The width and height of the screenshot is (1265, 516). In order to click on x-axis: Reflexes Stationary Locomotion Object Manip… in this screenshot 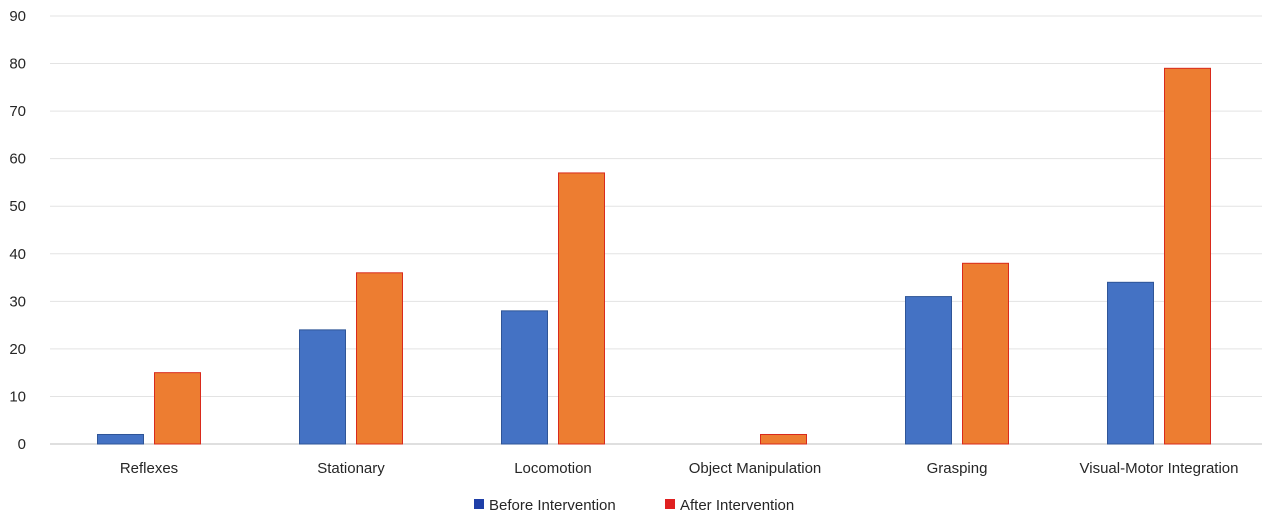, I will do `click(679, 468)`.